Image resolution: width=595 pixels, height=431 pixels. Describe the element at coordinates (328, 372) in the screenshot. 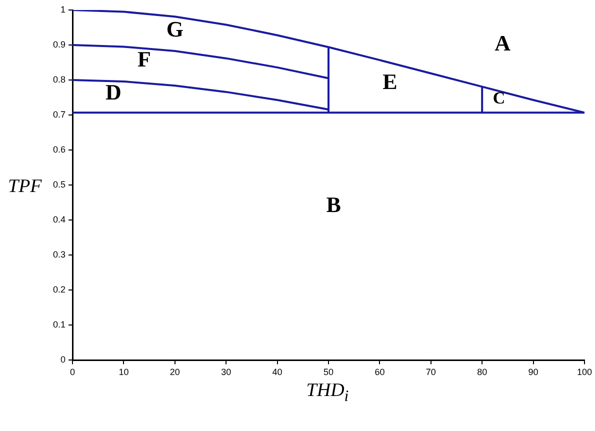

I see `x-tick-label: 50` at that location.